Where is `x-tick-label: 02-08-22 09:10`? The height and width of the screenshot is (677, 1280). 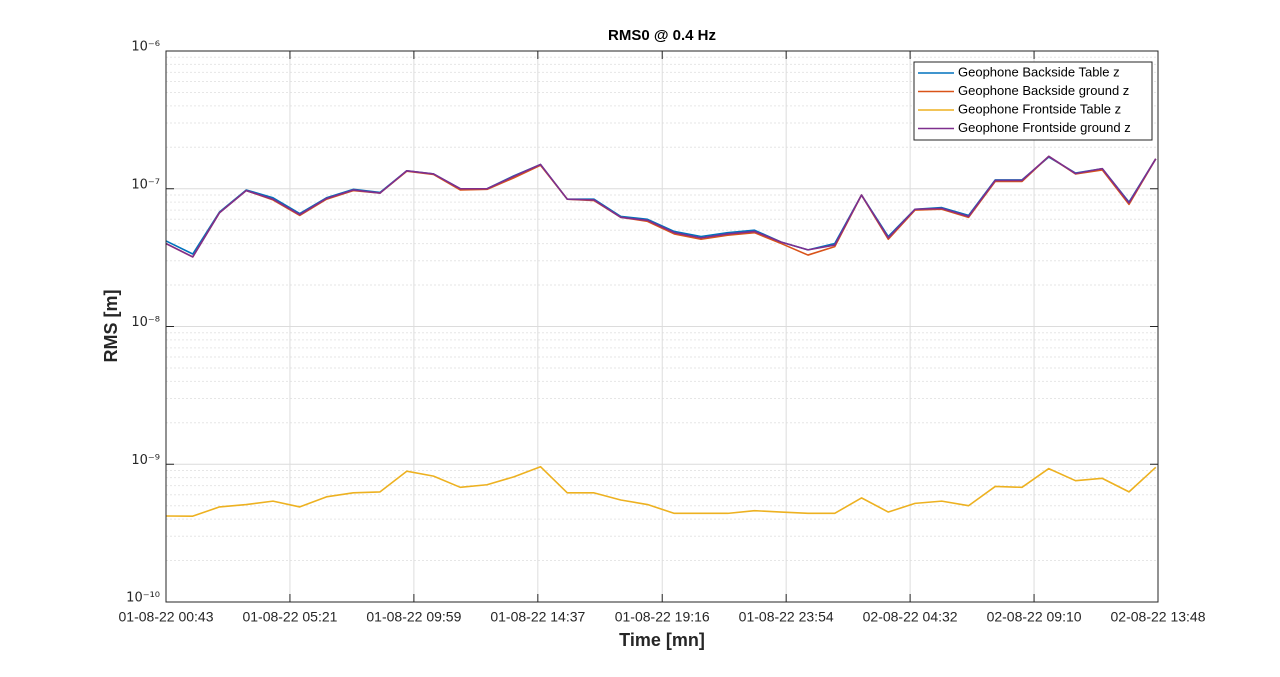 x-tick-label: 02-08-22 09:10 is located at coordinates (1034, 617).